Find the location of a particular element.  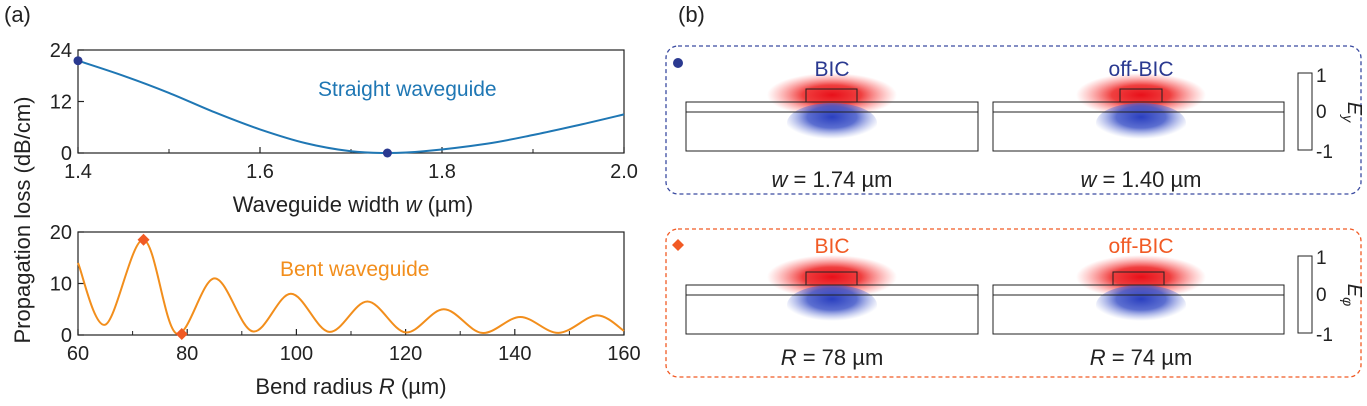

annotation-straight: Straight waveguide is located at coordinates (407, 89).